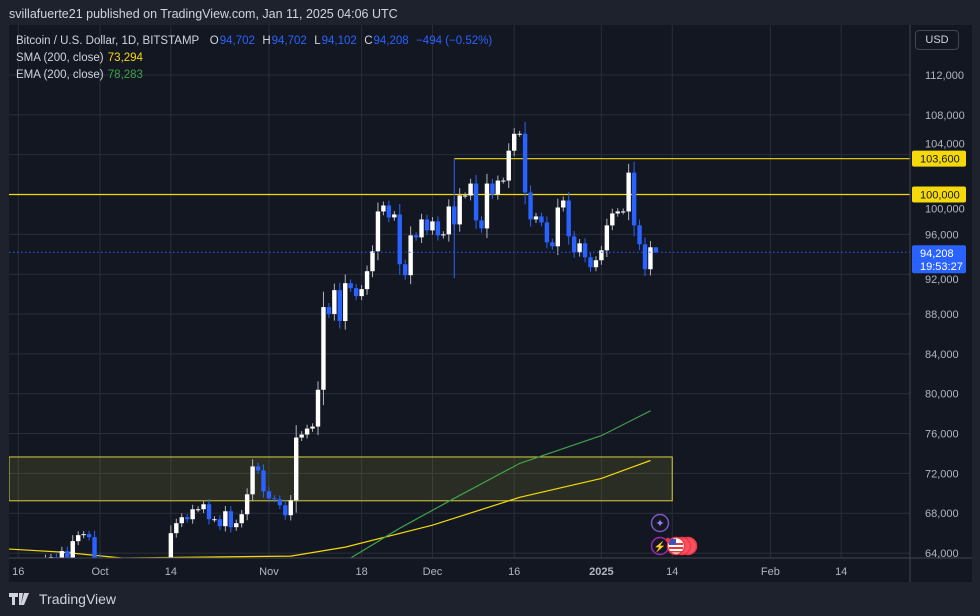 The width and height of the screenshot is (980, 616). Describe the element at coordinates (269, 572) in the screenshot. I see `time-tick-label: Nov` at that location.